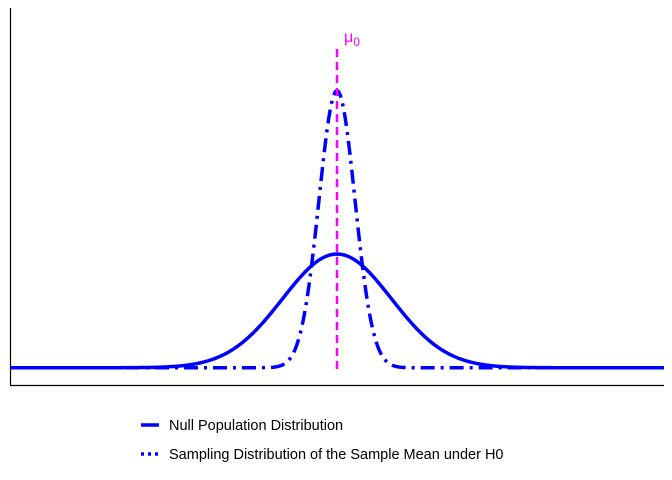 Image resolution: width=672 pixels, height=480 pixels. What do you see at coordinates (348, 37) in the screenshot?
I see `mu-symbol: μ` at bounding box center [348, 37].